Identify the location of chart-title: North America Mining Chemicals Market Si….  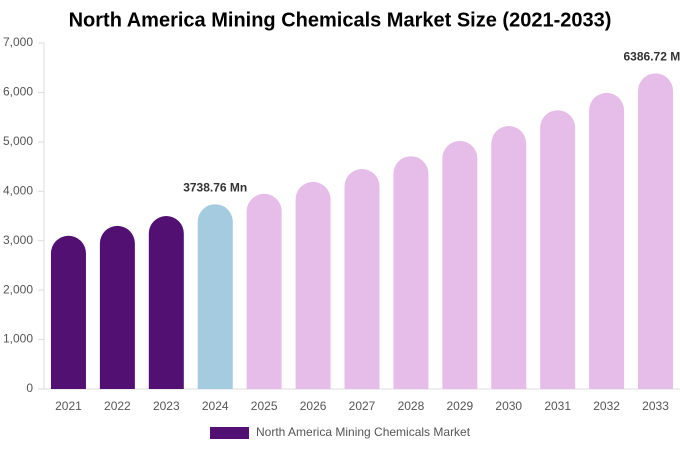
(340, 20).